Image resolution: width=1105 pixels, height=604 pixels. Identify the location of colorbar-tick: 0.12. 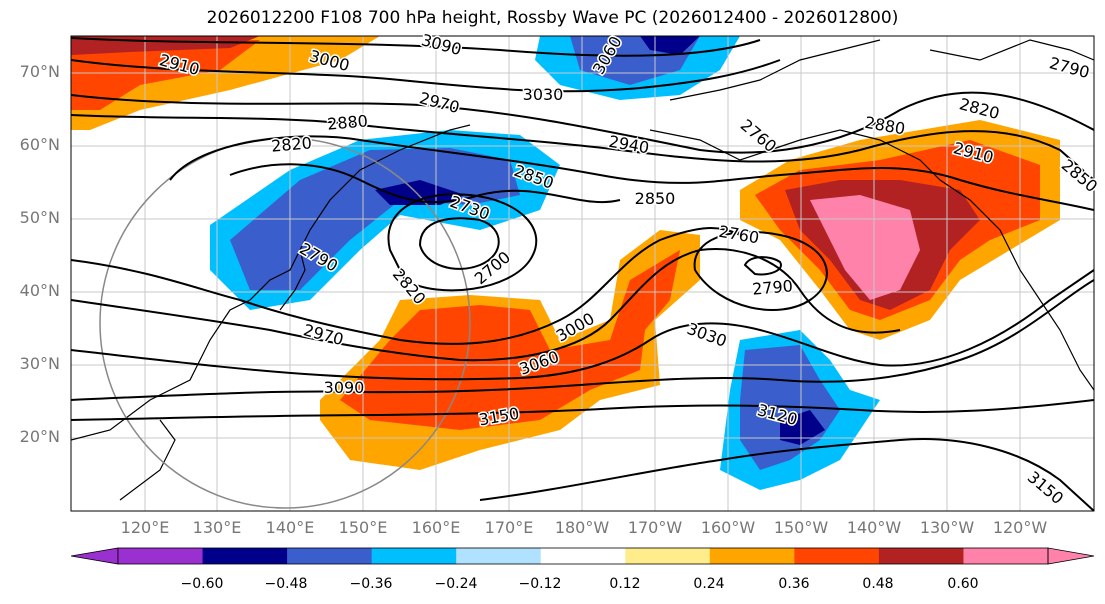
(625, 584).